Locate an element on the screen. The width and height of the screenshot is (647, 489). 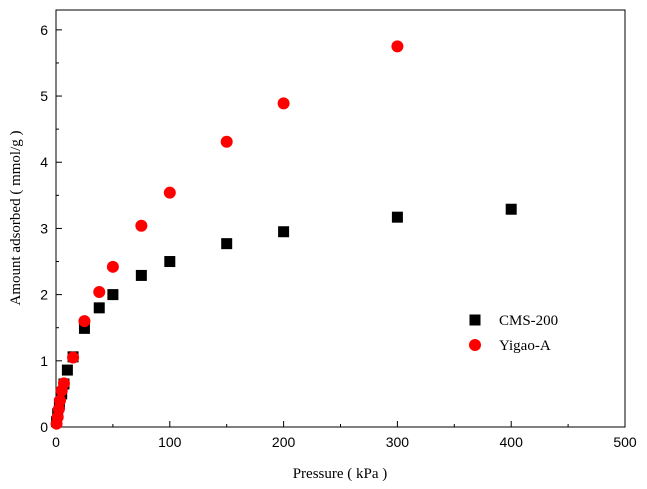
y-tick-label: 0 is located at coordinates (44, 427).